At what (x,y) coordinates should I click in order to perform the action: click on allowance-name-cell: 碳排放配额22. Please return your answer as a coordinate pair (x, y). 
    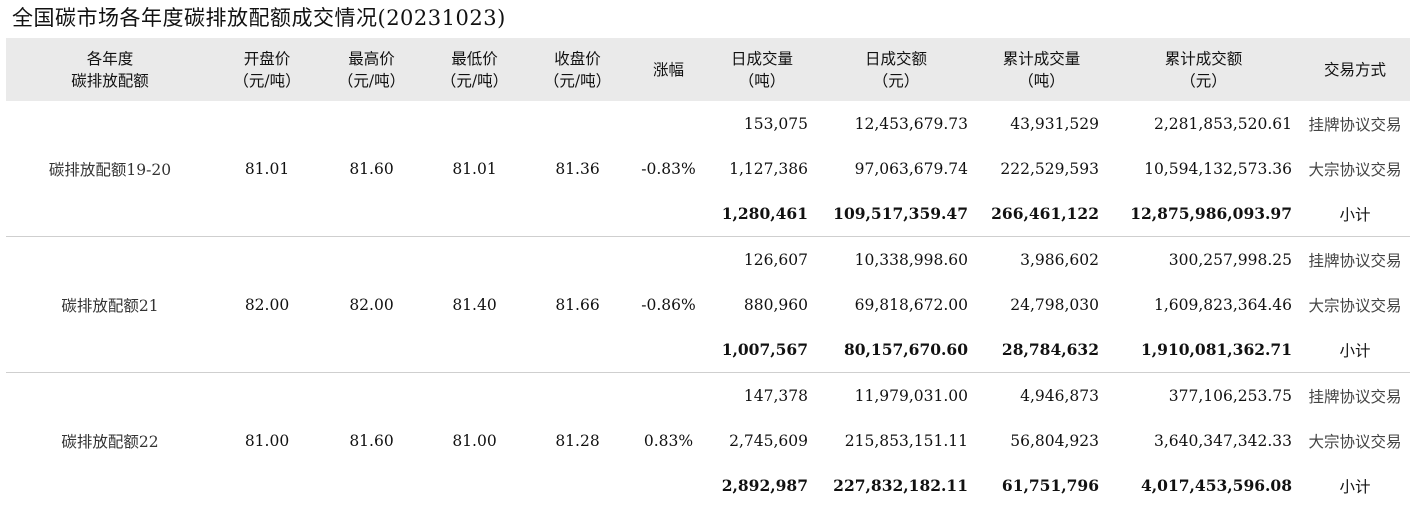
    Looking at the image, I should click on (110, 440).